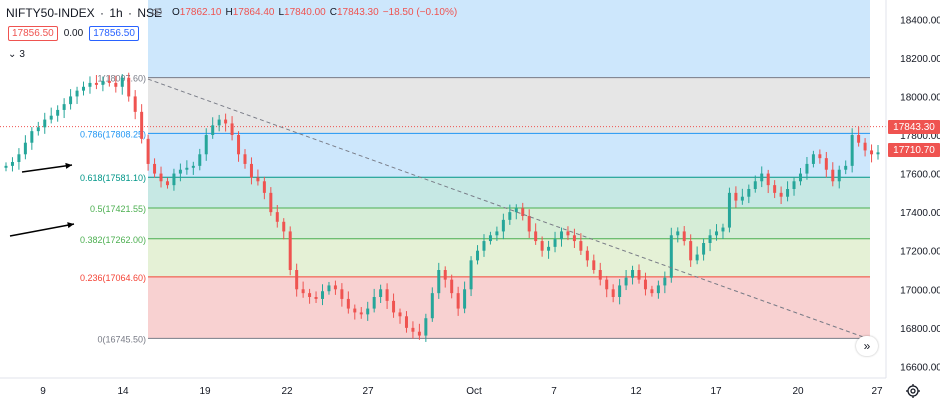 The height and width of the screenshot is (402, 940). Describe the element at coordinates (114, 33) in the screenshot. I see `buy-price-button: 17856.50` at that location.